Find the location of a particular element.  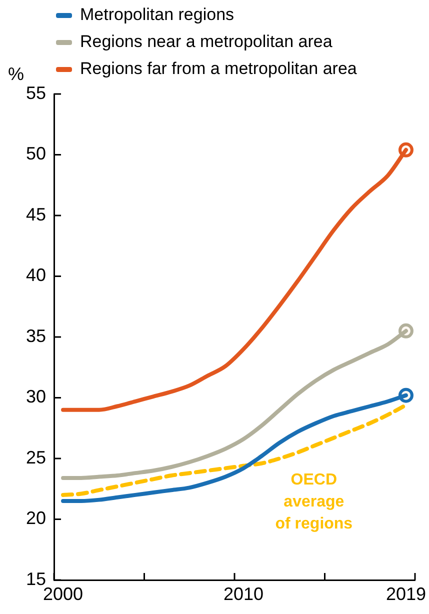

x-tick-label: 2019 is located at coordinates (406, 594).